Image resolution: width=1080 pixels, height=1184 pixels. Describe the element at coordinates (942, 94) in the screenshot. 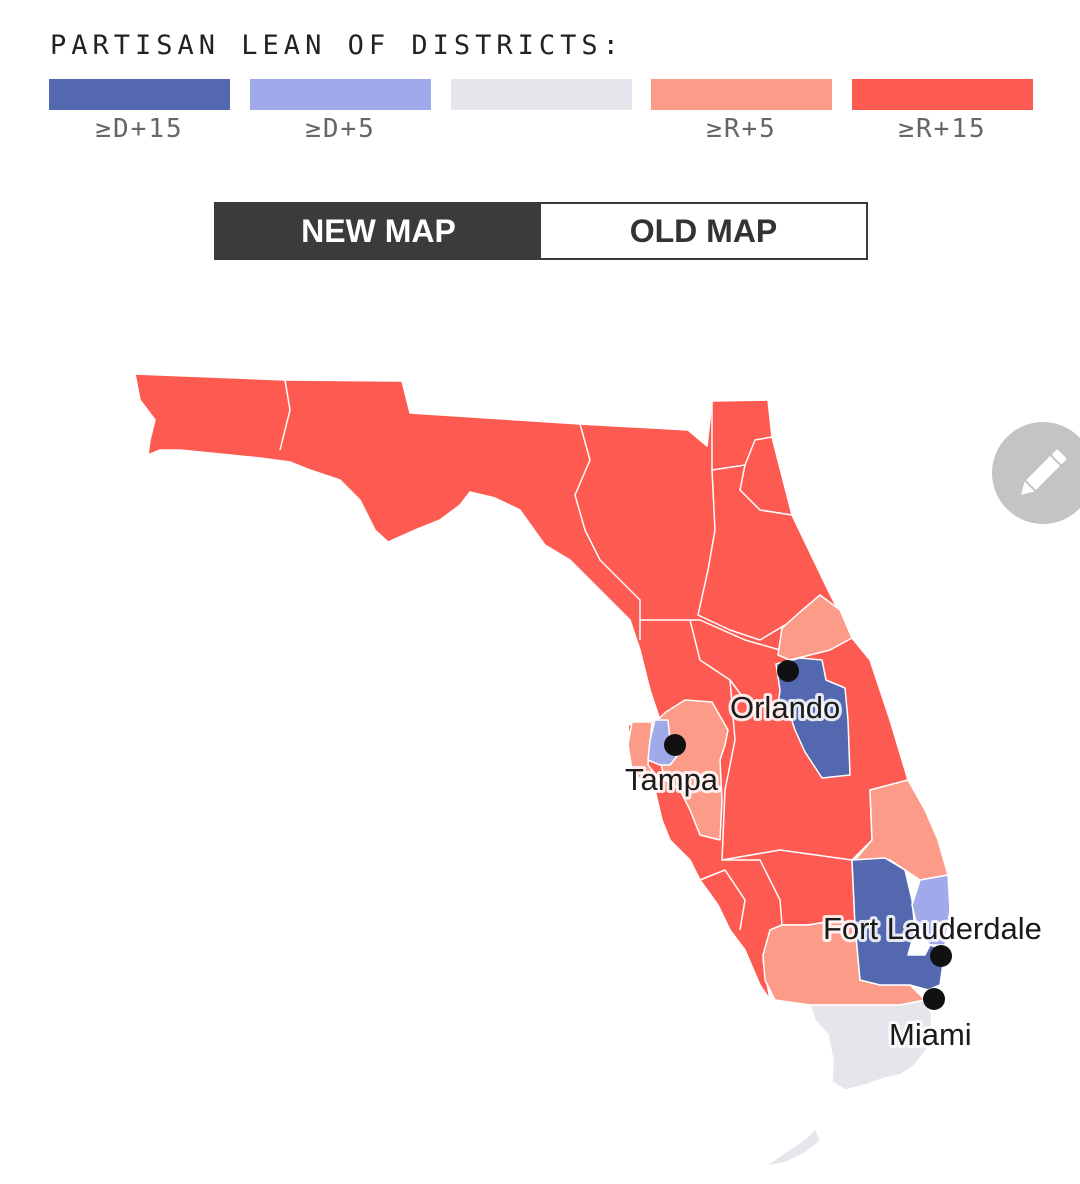

I see `legend-swatch-r15` at that location.